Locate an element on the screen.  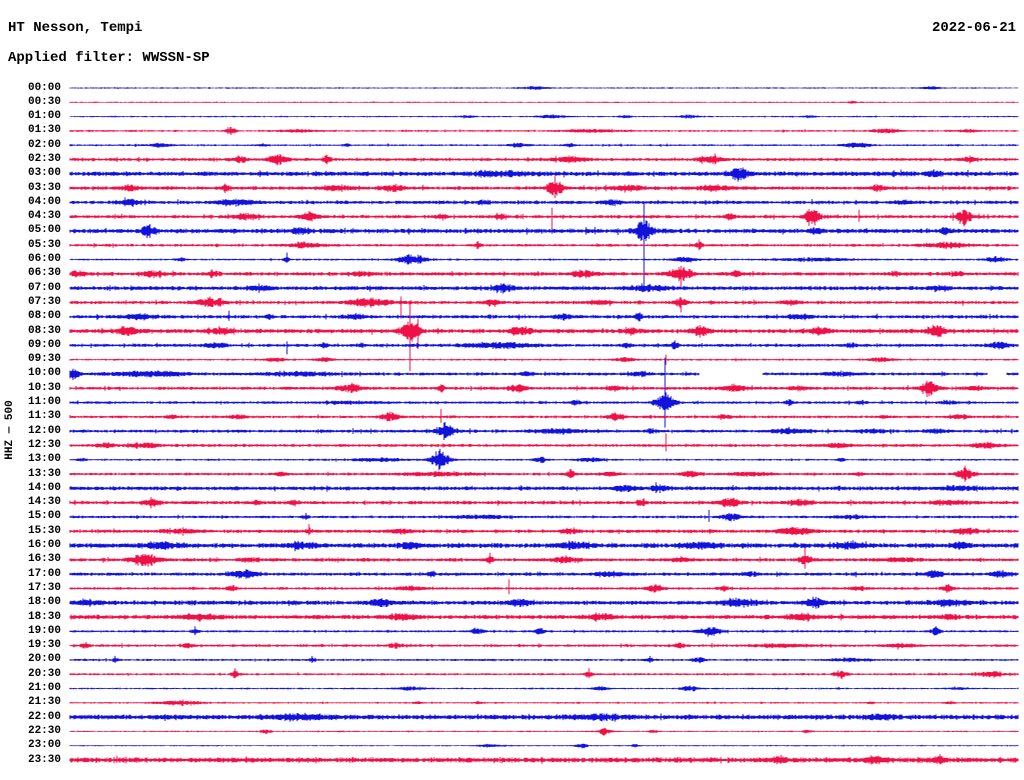
trace-time-label: 16:00 is located at coordinates (44, 545).